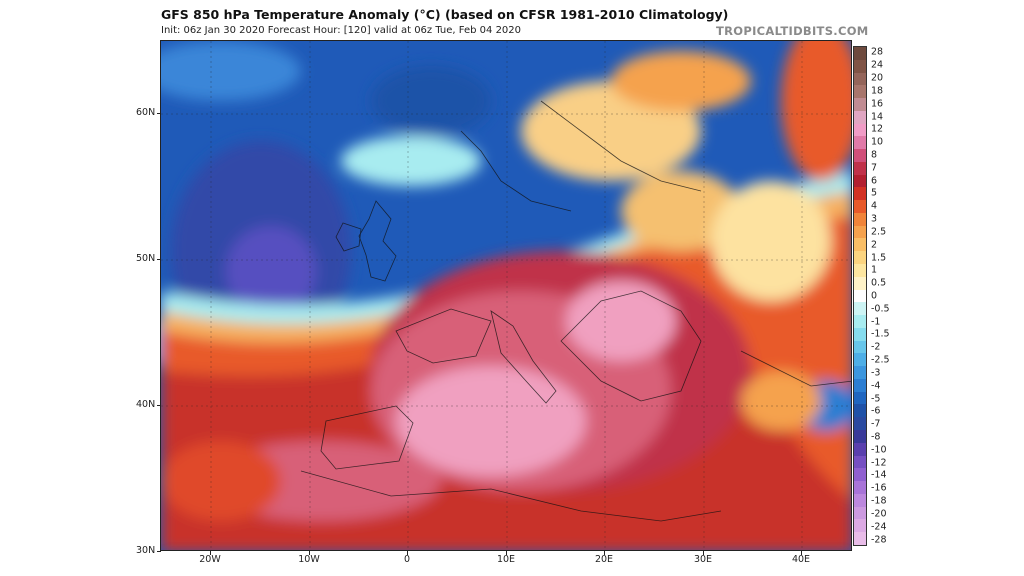 The height and width of the screenshot is (576, 1024). Describe the element at coordinates (879, 258) in the screenshot. I see `colorbar-label: 1.5` at that location.